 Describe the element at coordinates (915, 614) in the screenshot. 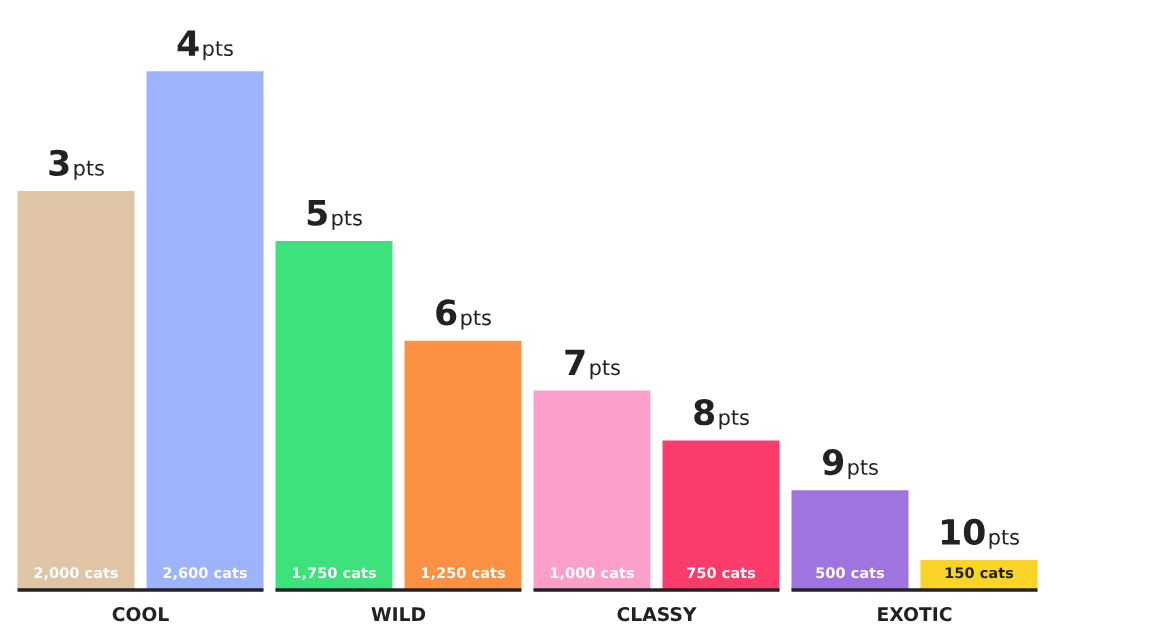

I see `x-tick-label: EXOTIC` at that location.